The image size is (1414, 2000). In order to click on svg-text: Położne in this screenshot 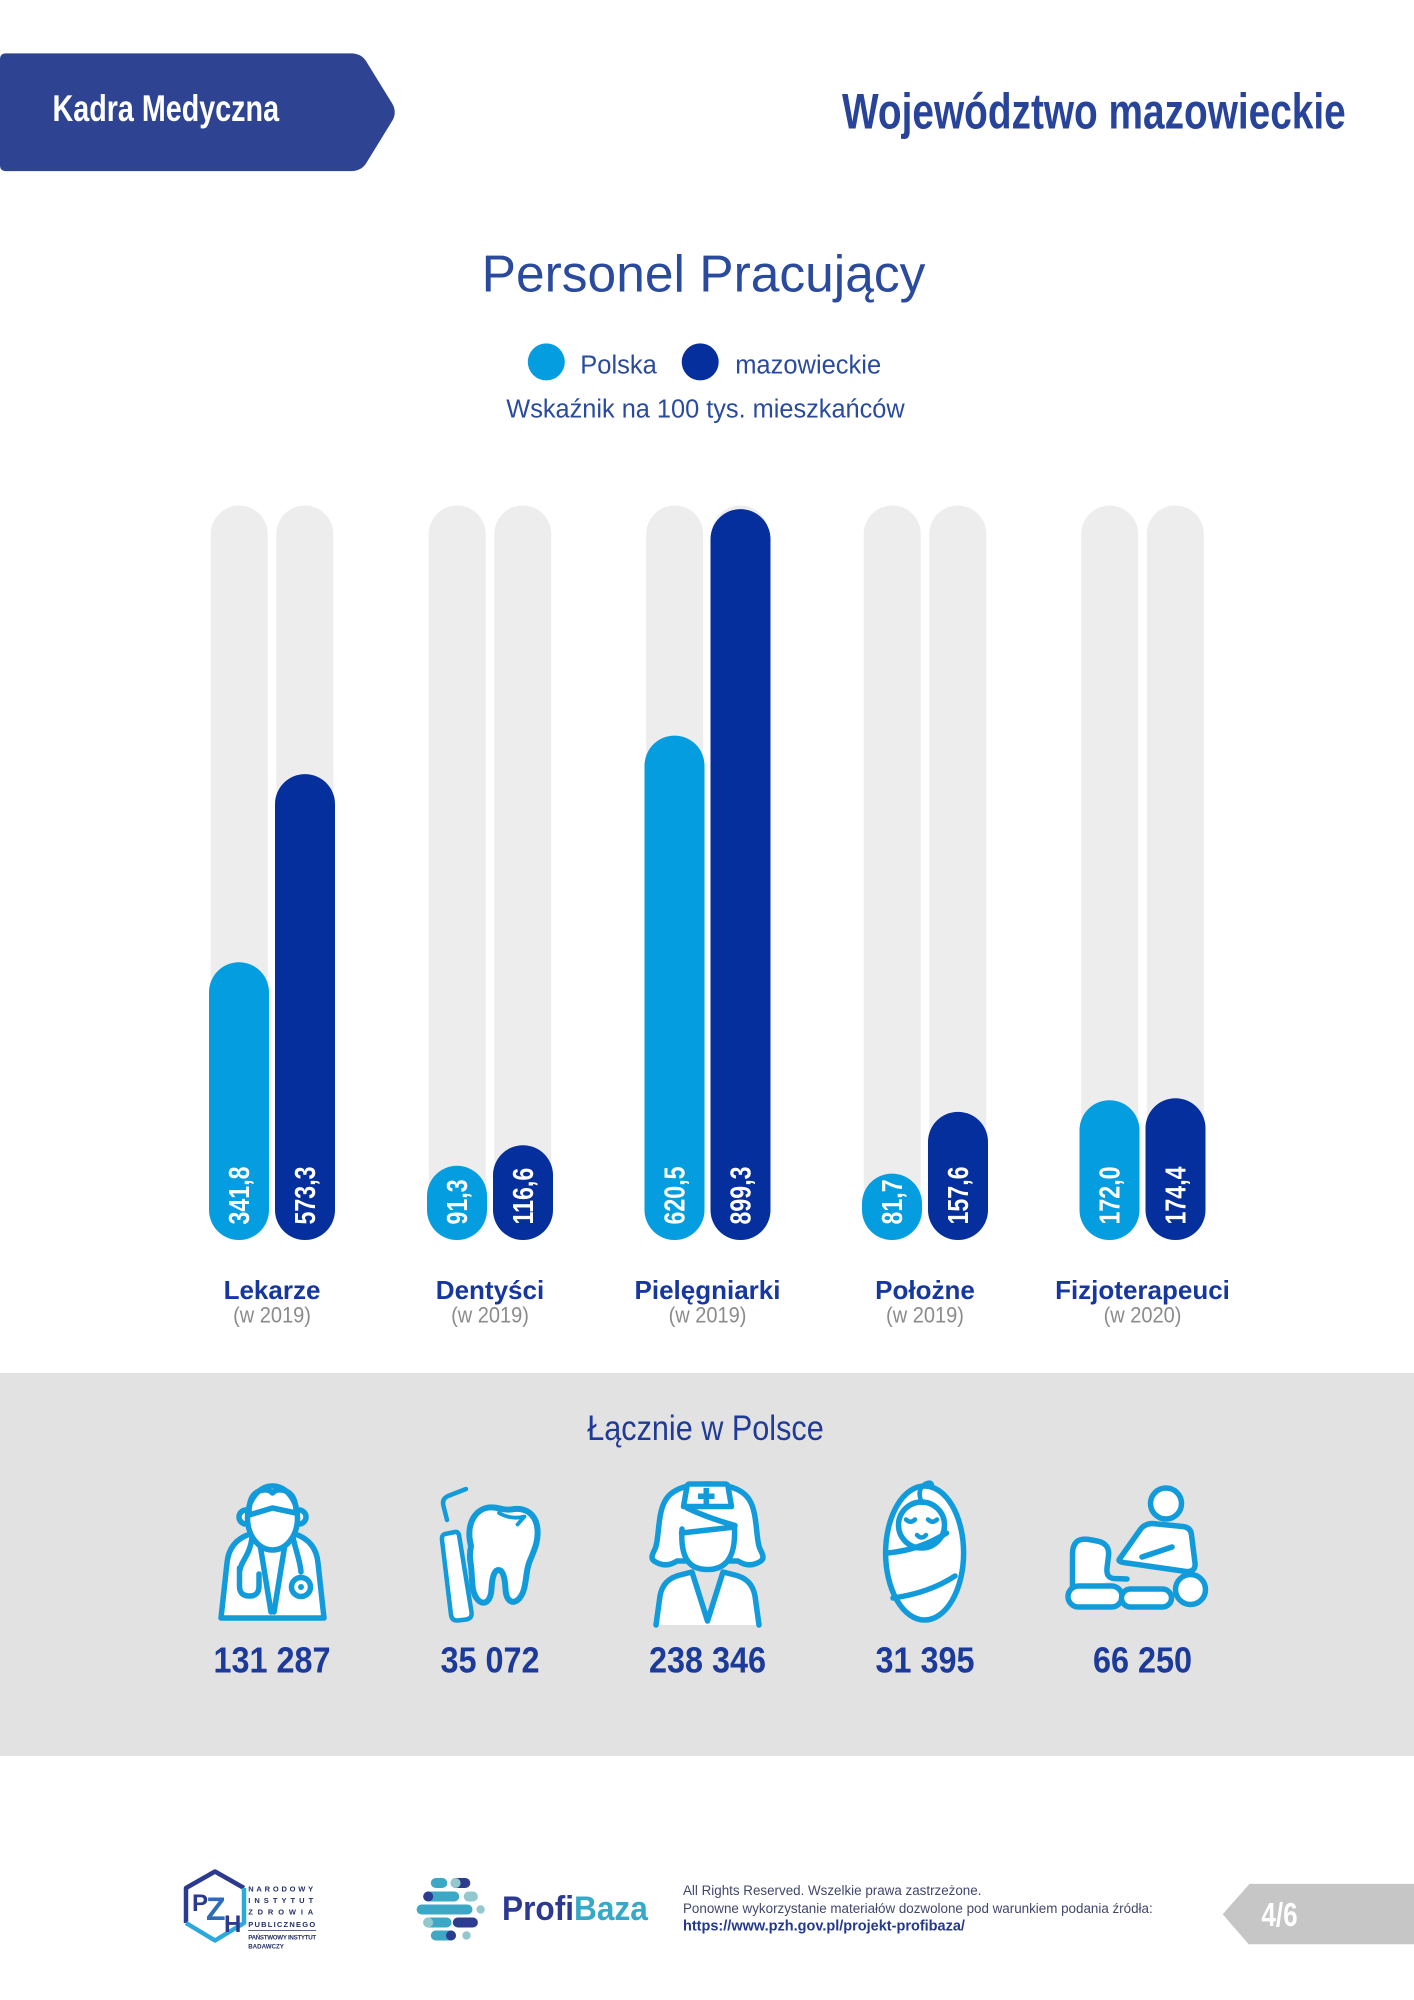, I will do `click(925, 1290)`.